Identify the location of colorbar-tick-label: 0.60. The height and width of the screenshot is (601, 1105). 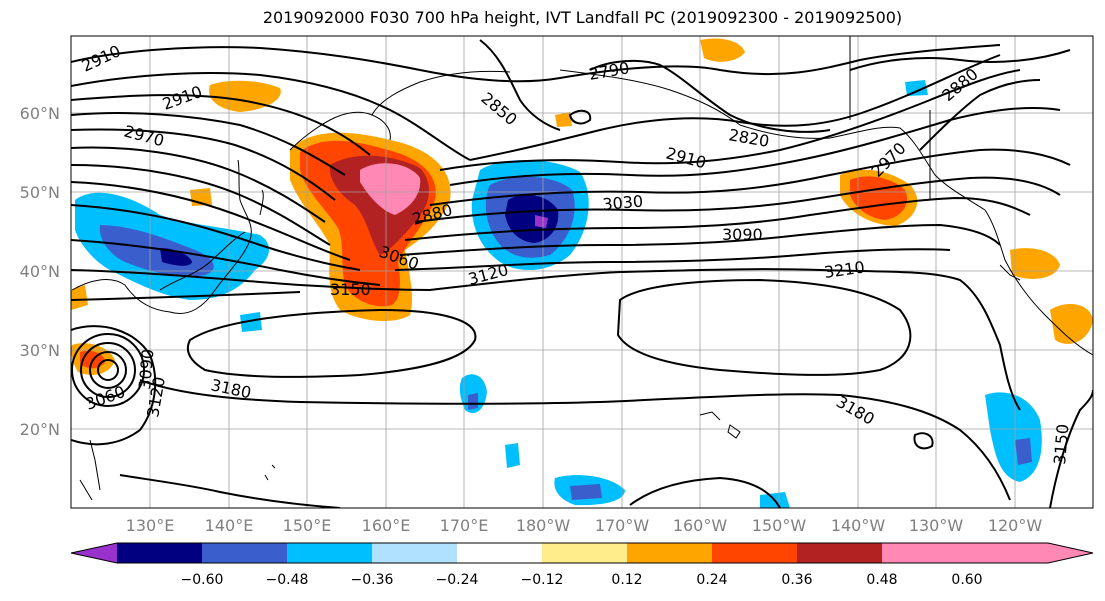
(966, 580).